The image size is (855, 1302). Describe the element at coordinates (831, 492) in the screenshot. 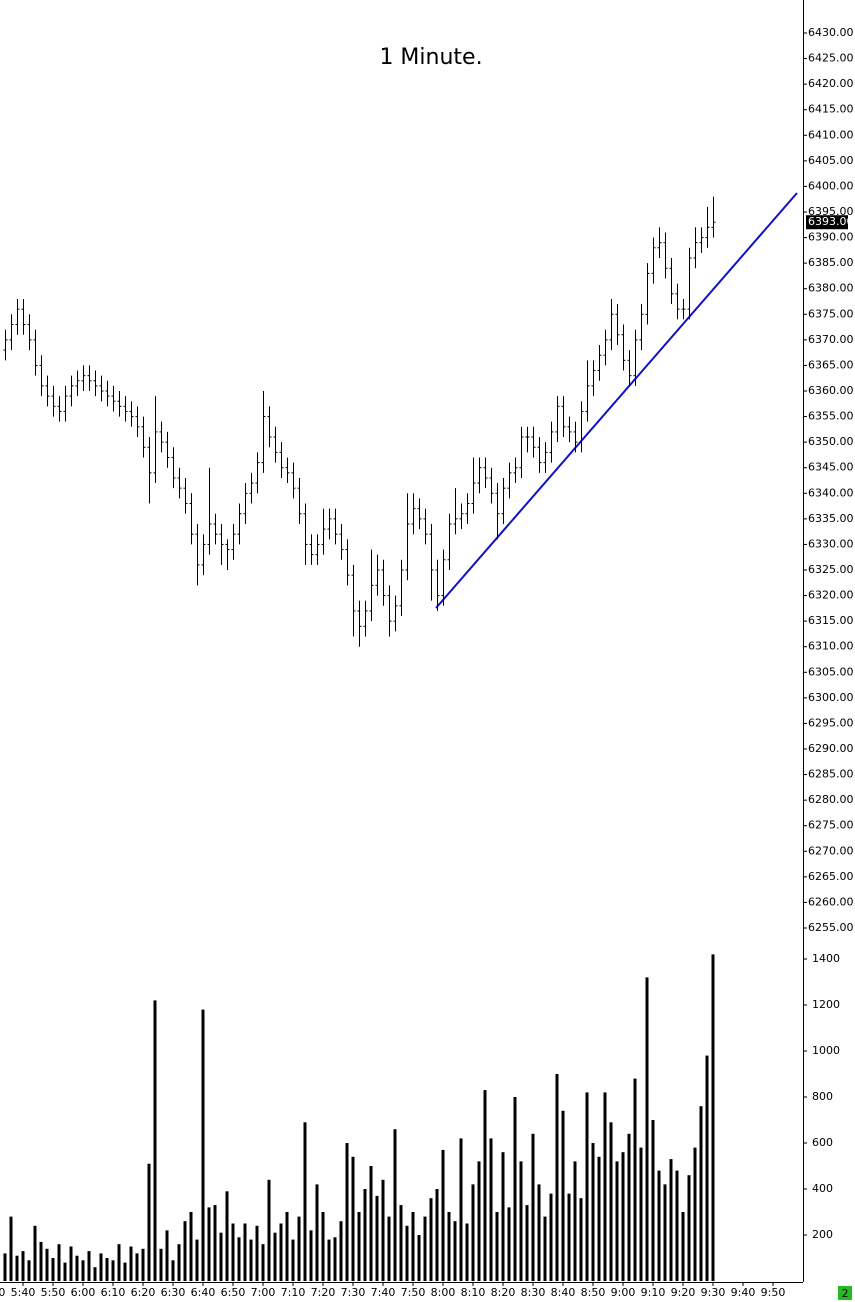

I see `y-tick-label: 6340.00` at that location.